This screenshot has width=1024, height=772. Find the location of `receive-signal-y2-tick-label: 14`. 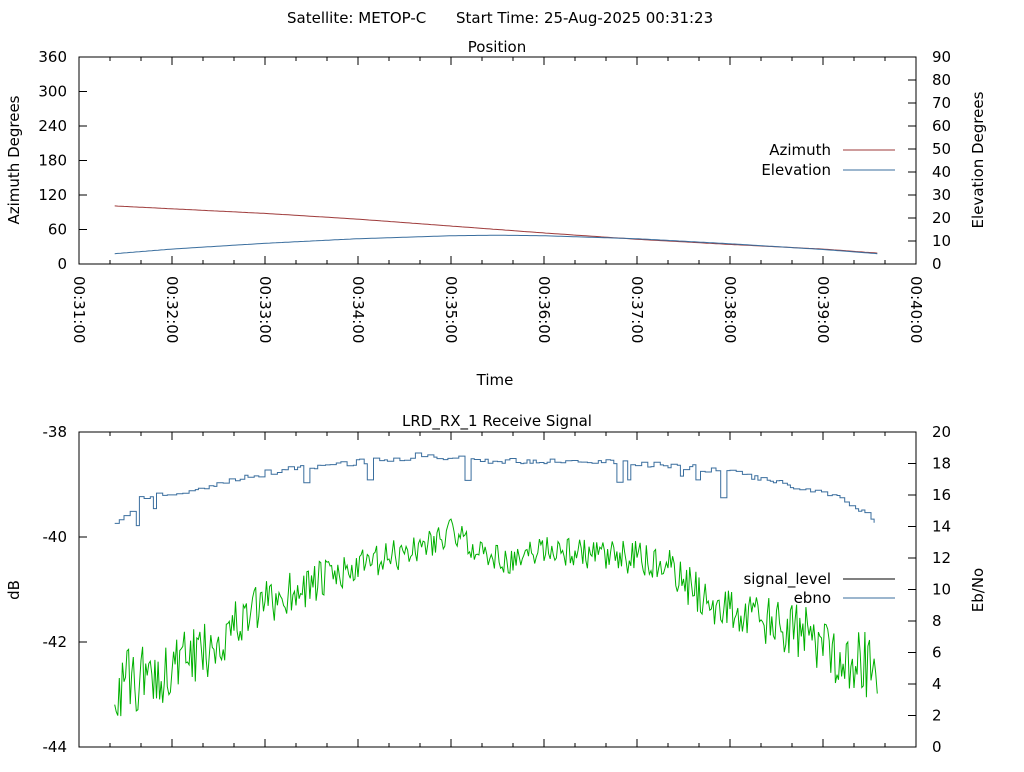

receive-signal-y2-tick-label: 14 is located at coordinates (941, 527).